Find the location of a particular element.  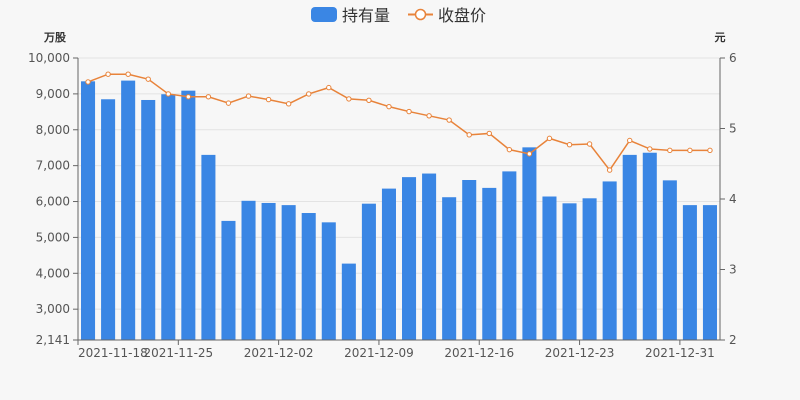

legend-swatch-marker is located at coordinates (420, 14).